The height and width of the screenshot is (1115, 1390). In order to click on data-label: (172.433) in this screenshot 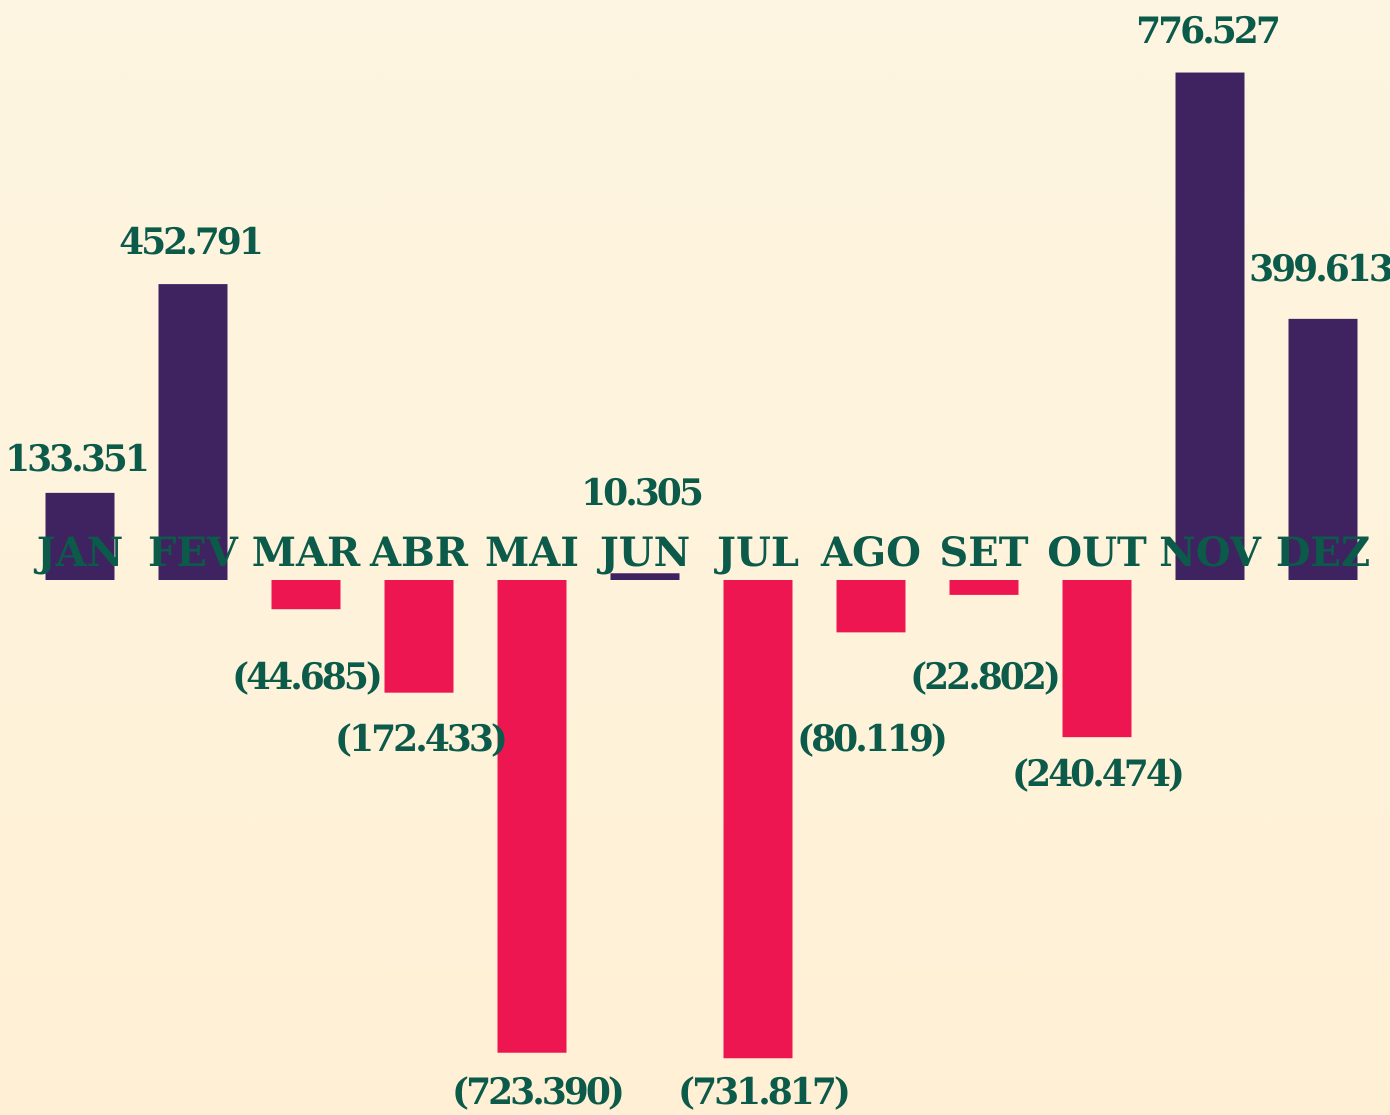, I will do `click(420, 739)`.